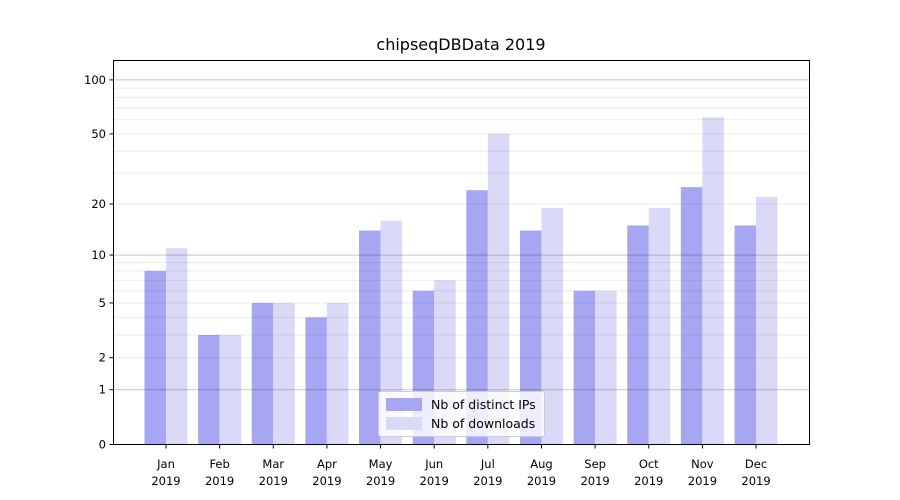 The width and height of the screenshot is (900, 500). Describe the element at coordinates (691, 316) in the screenshot. I see `bar-distinct-ips-nov` at that location.